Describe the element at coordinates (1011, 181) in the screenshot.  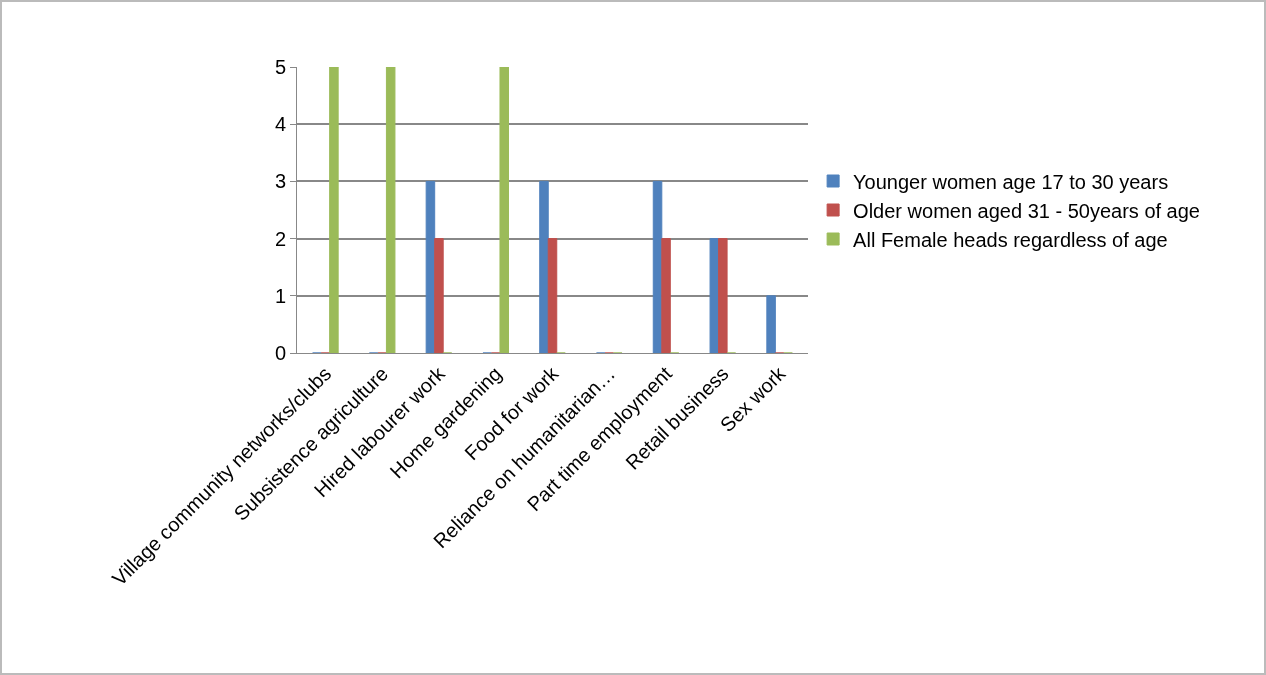
I see `legend-label: Younger women age 17 to 30 years` at that location.